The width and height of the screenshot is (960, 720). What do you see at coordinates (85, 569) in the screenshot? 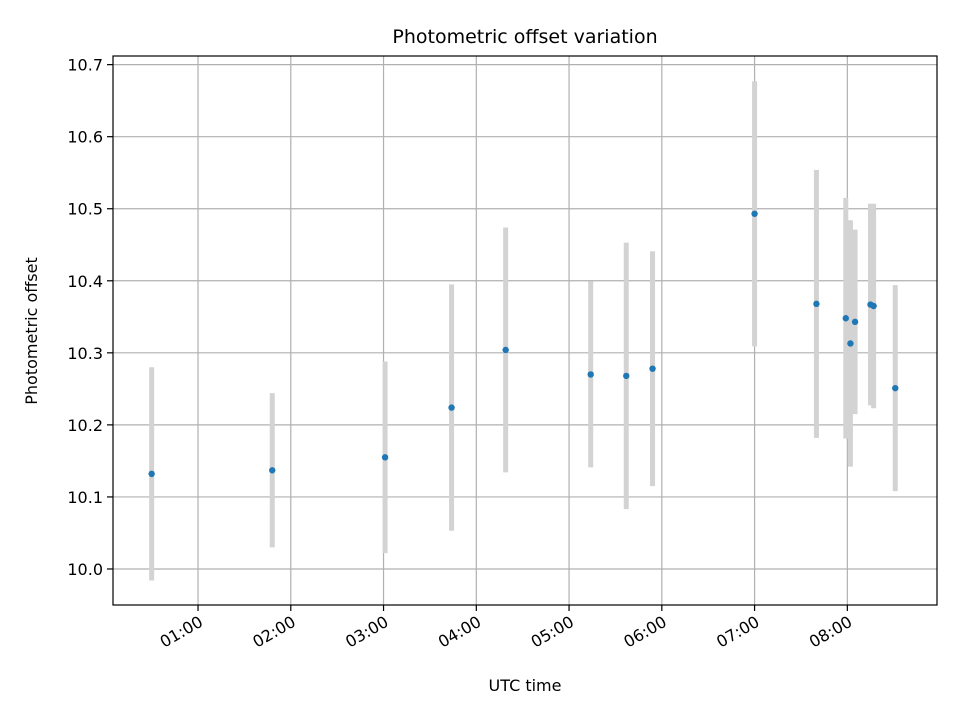
I see `y-tick-label: 10.0` at bounding box center [85, 569].